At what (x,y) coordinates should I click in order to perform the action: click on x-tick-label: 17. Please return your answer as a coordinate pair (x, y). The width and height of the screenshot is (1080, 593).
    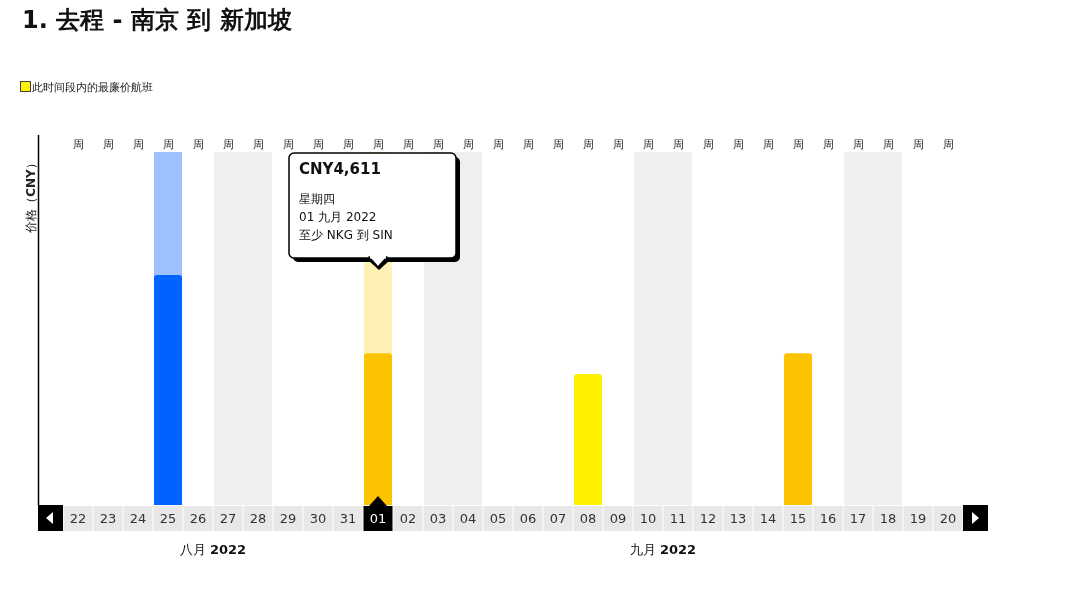
    Looking at the image, I should click on (858, 518).